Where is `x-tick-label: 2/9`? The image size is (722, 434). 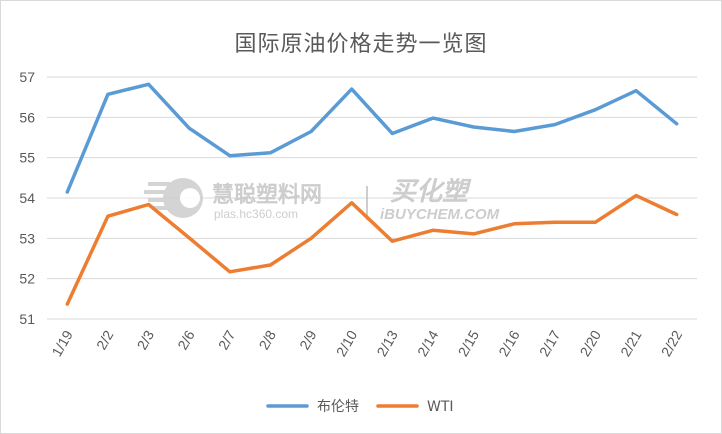
x-tick-label: 2/9 is located at coordinates (308, 339).